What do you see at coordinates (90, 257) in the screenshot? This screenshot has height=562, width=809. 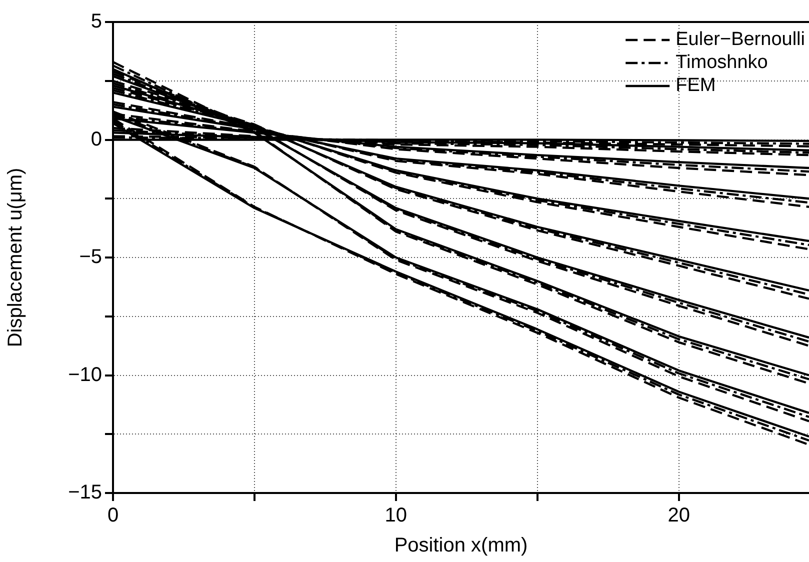 I see `y-tick-label: −5` at bounding box center [90, 257].